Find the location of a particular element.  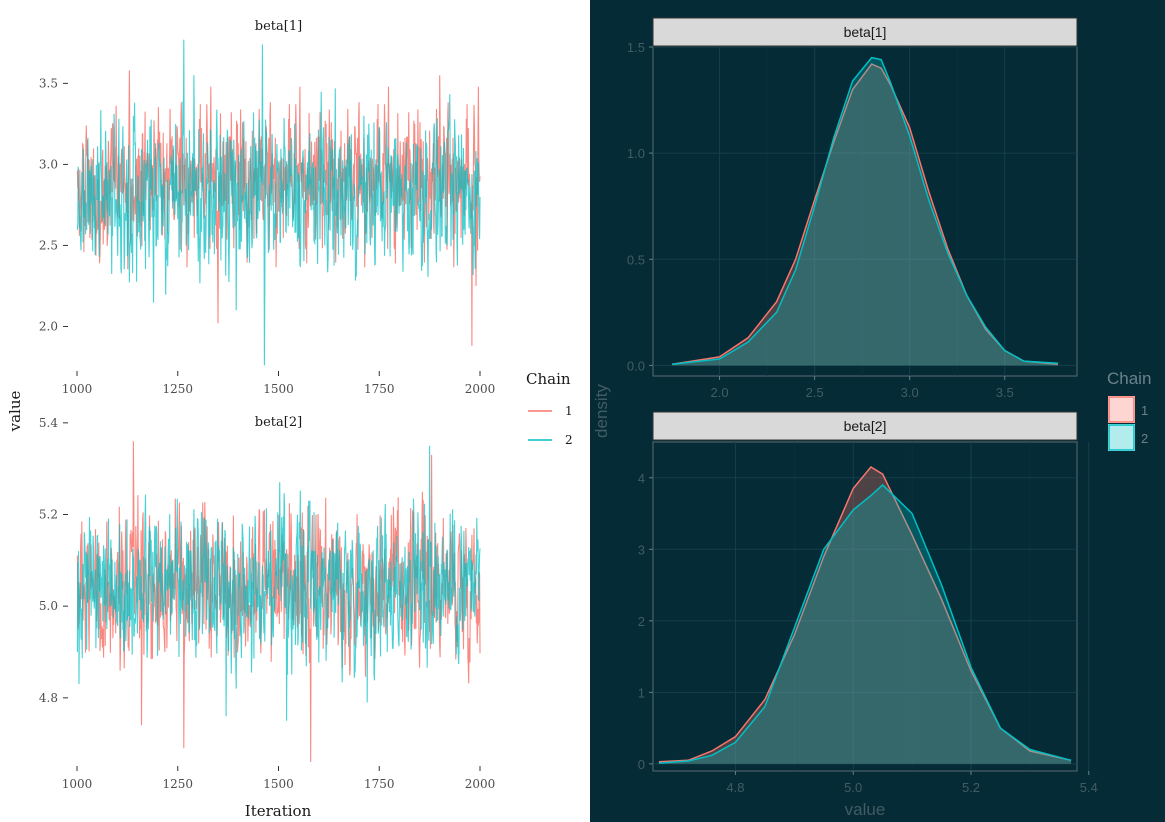

density-strip-label: beta[1] is located at coordinates (865, 32).